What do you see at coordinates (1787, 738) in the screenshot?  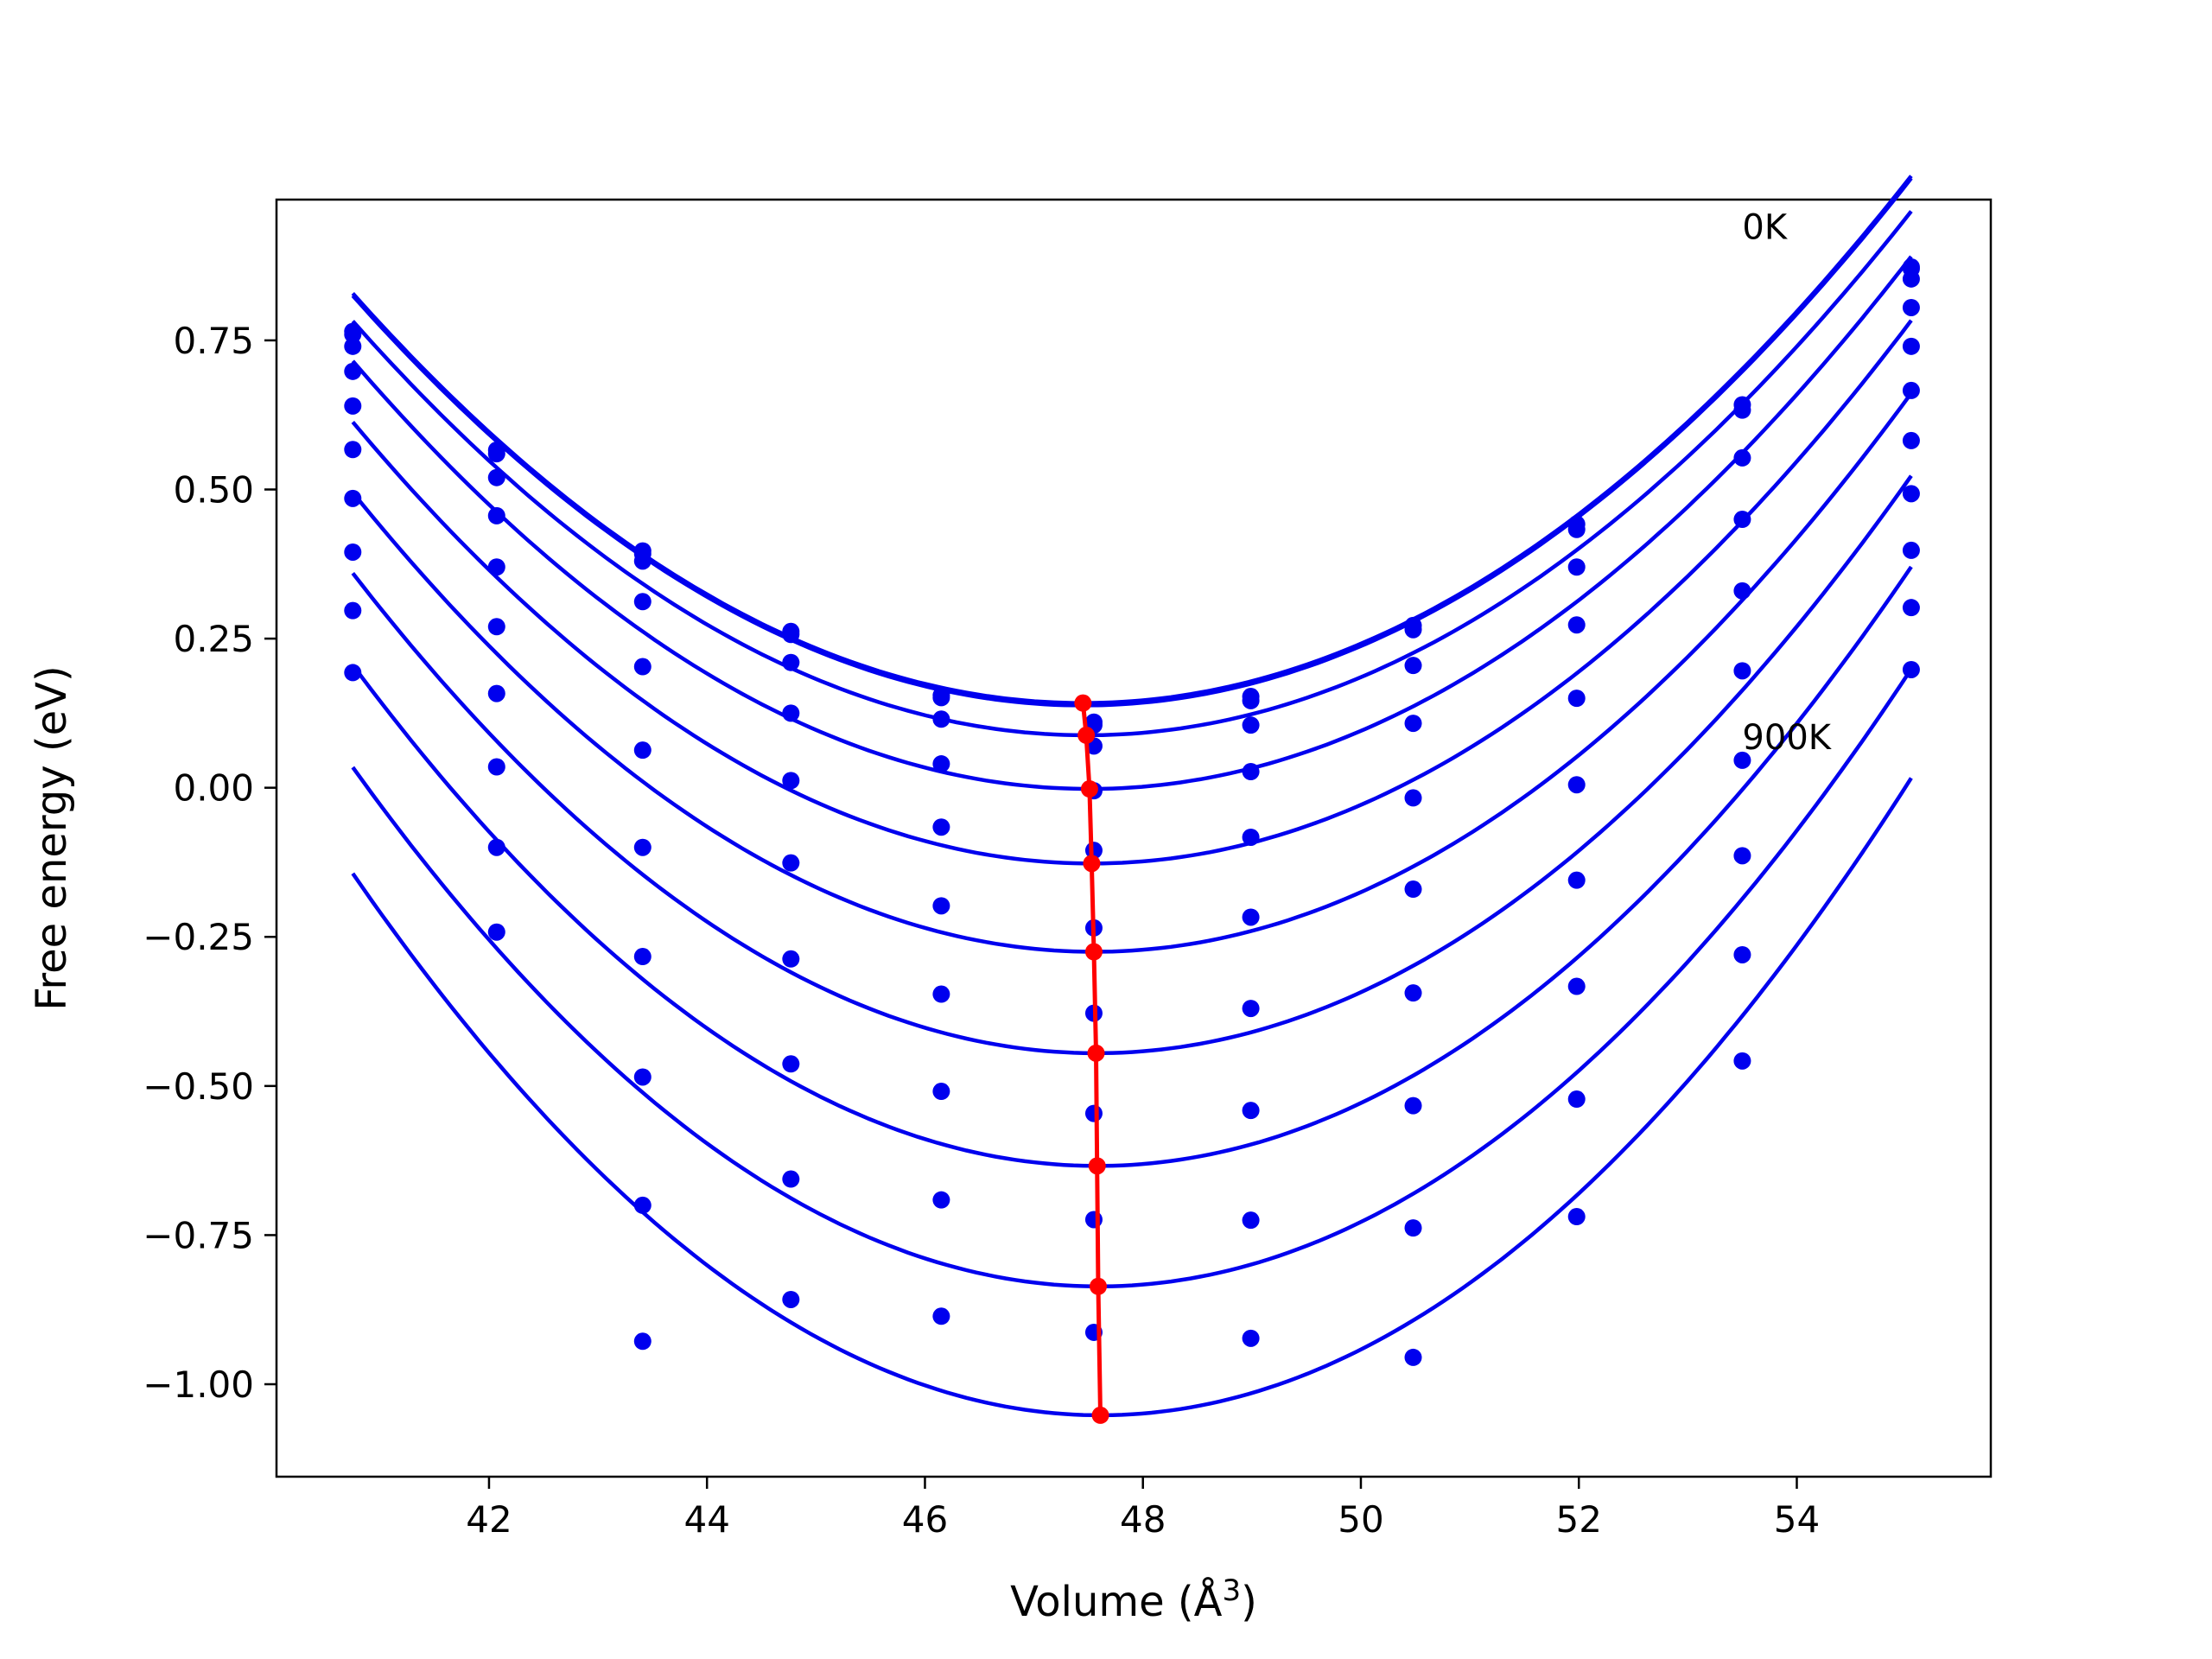 I see `temperature-annotation: 900K` at bounding box center [1787, 738].